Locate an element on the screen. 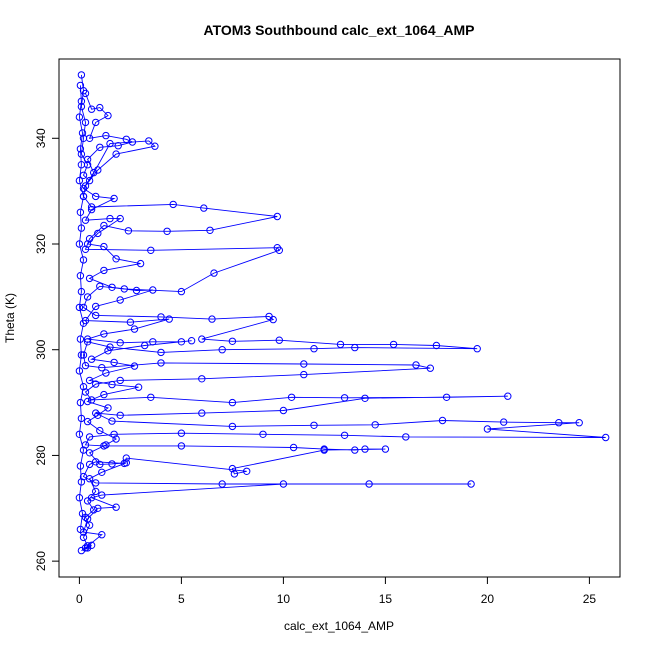 The image size is (650, 650). y-tick-label: 340 is located at coordinates (41, 138).